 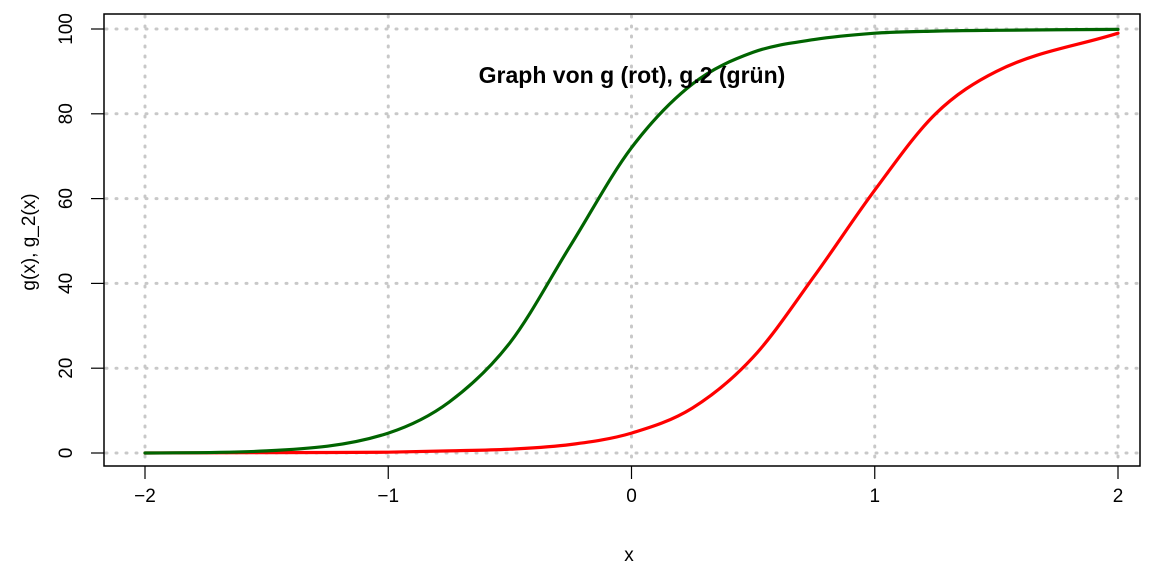 What do you see at coordinates (631, 496) in the screenshot?
I see `x-tick-label: 0` at bounding box center [631, 496].